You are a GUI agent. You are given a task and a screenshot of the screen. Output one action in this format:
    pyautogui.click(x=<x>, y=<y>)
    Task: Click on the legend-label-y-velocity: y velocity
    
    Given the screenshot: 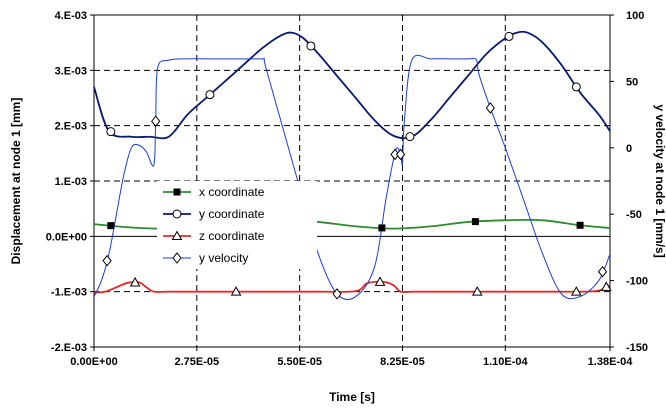 What is the action you would take?
    pyautogui.click(x=223, y=258)
    